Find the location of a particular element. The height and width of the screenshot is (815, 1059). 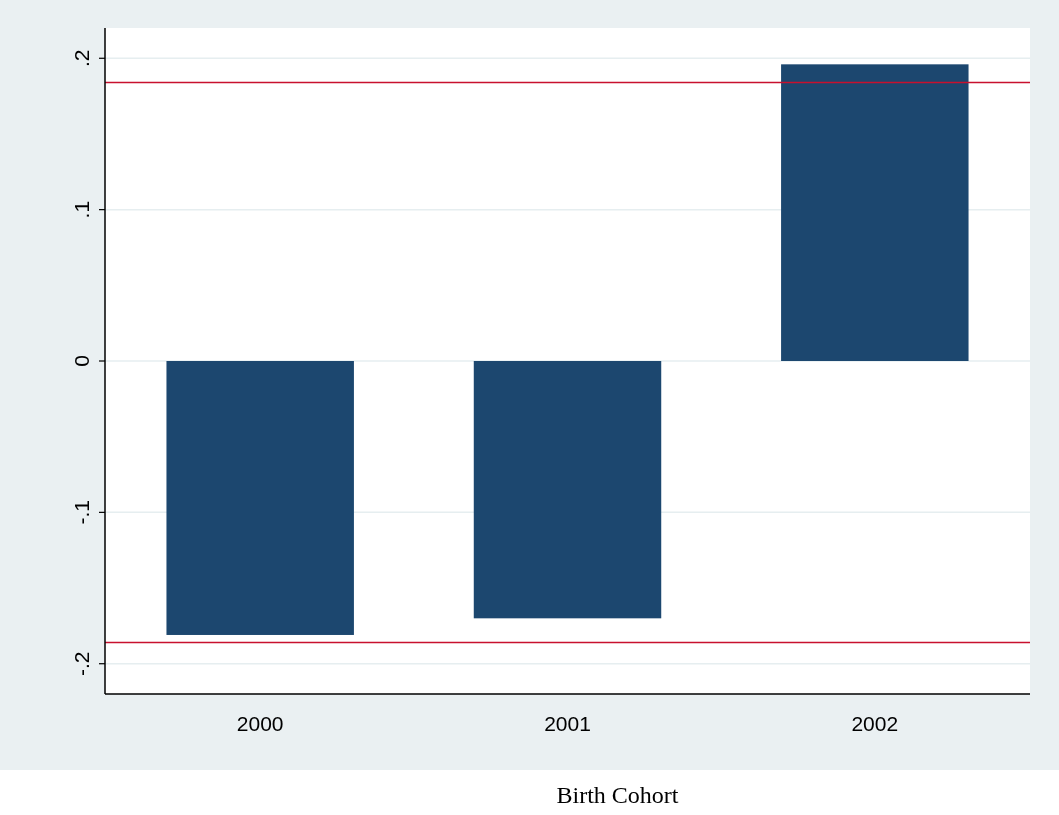

y-tick-label: -.2 is located at coordinates (81, 663).